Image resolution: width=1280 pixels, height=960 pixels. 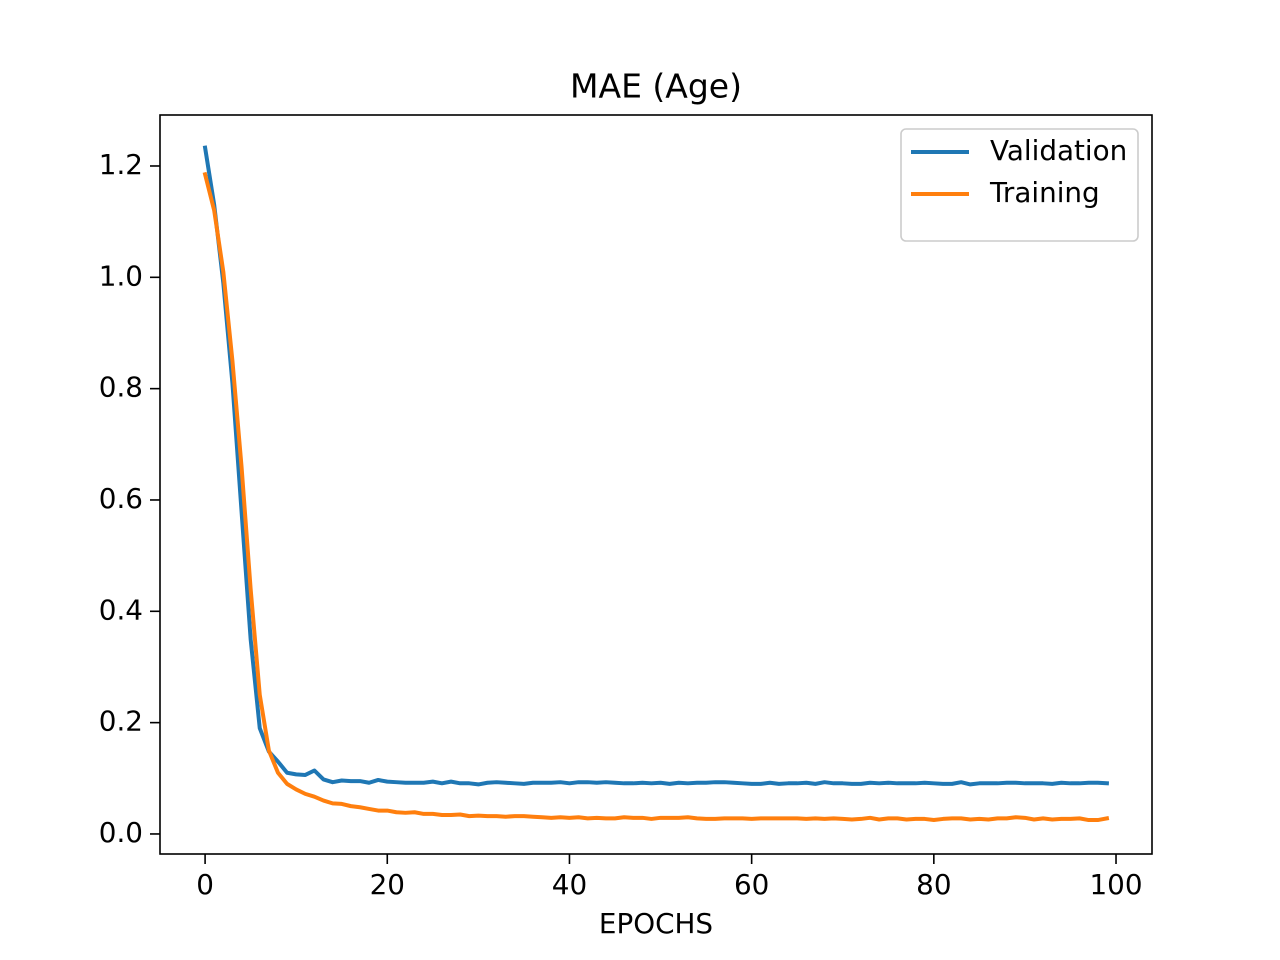 I want to click on y-tick-label: 0.2, so click(x=121, y=721).